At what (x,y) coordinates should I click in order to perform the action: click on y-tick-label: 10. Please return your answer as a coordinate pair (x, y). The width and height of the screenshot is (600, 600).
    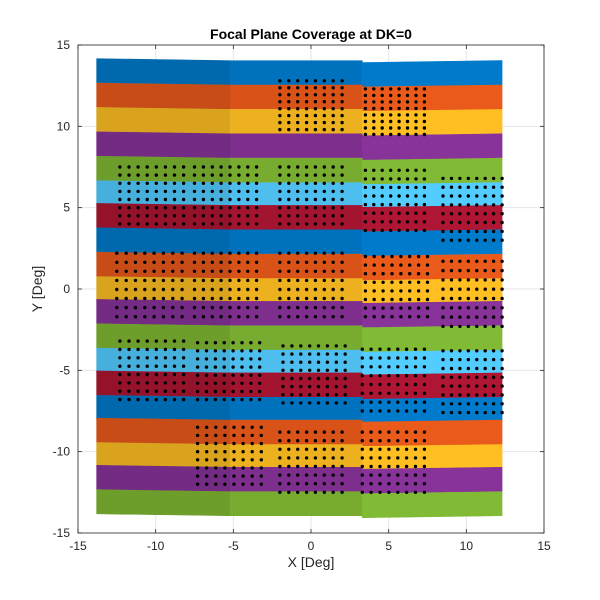
    Looking at the image, I should click on (64, 126).